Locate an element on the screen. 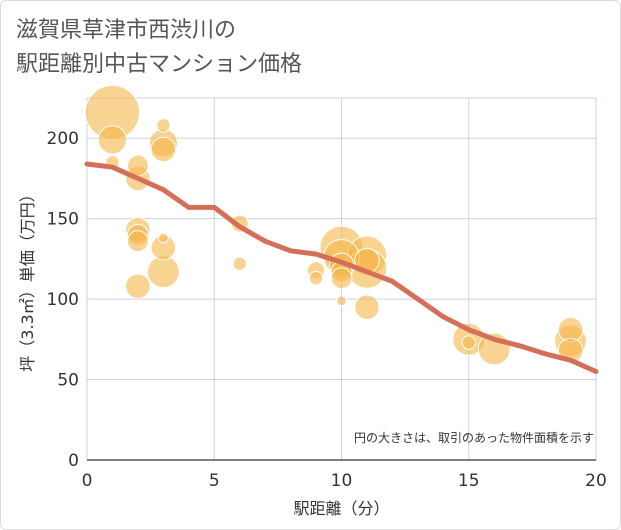 The image size is (621, 530). x-axis-label: 駅距離（分） is located at coordinates (341, 508).